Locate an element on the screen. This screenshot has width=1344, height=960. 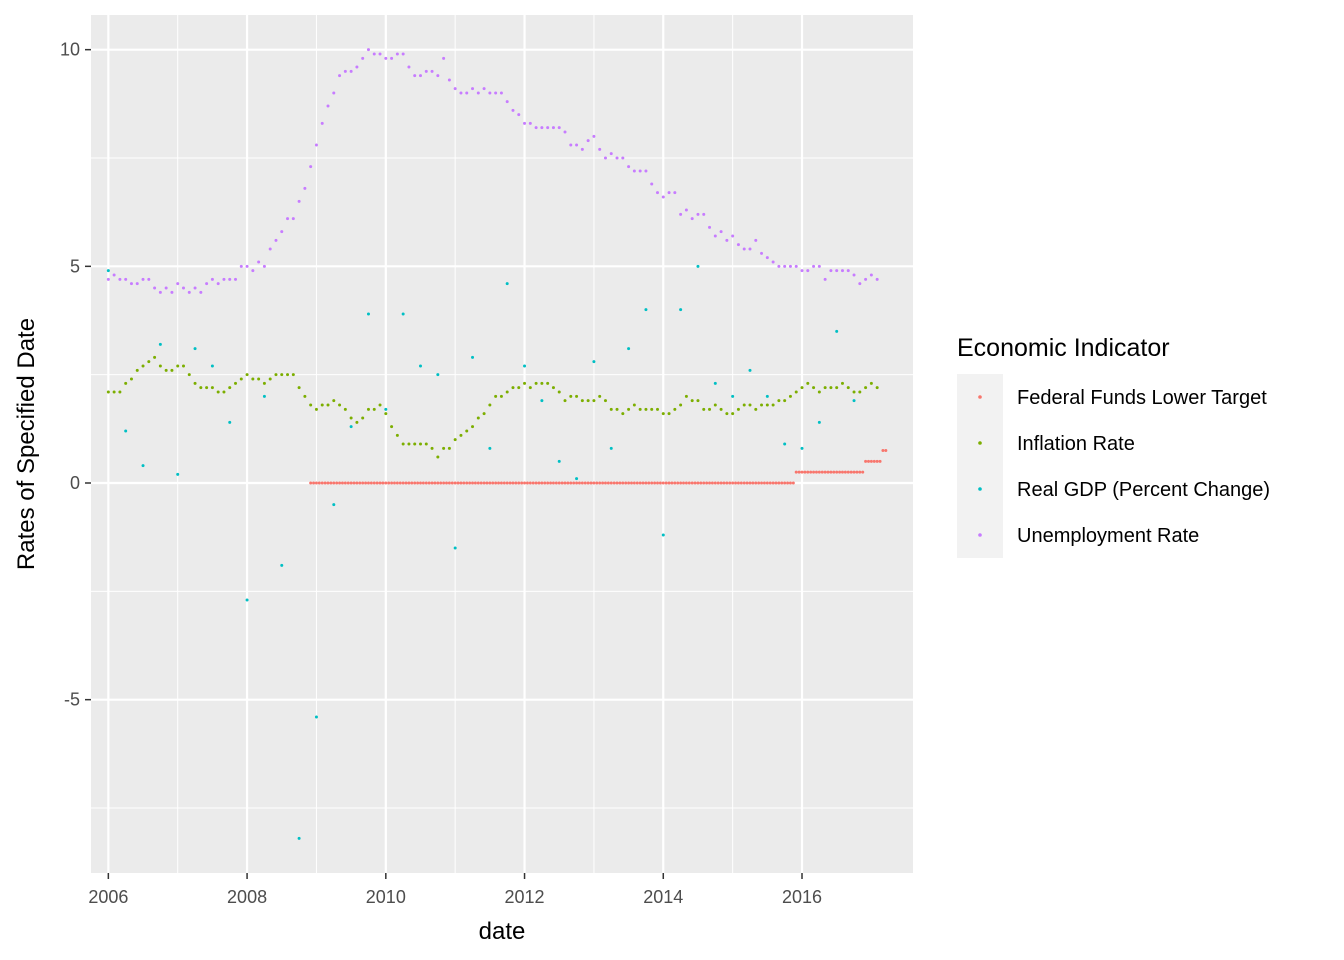
y-tick-label: 0 is located at coordinates (75, 483).